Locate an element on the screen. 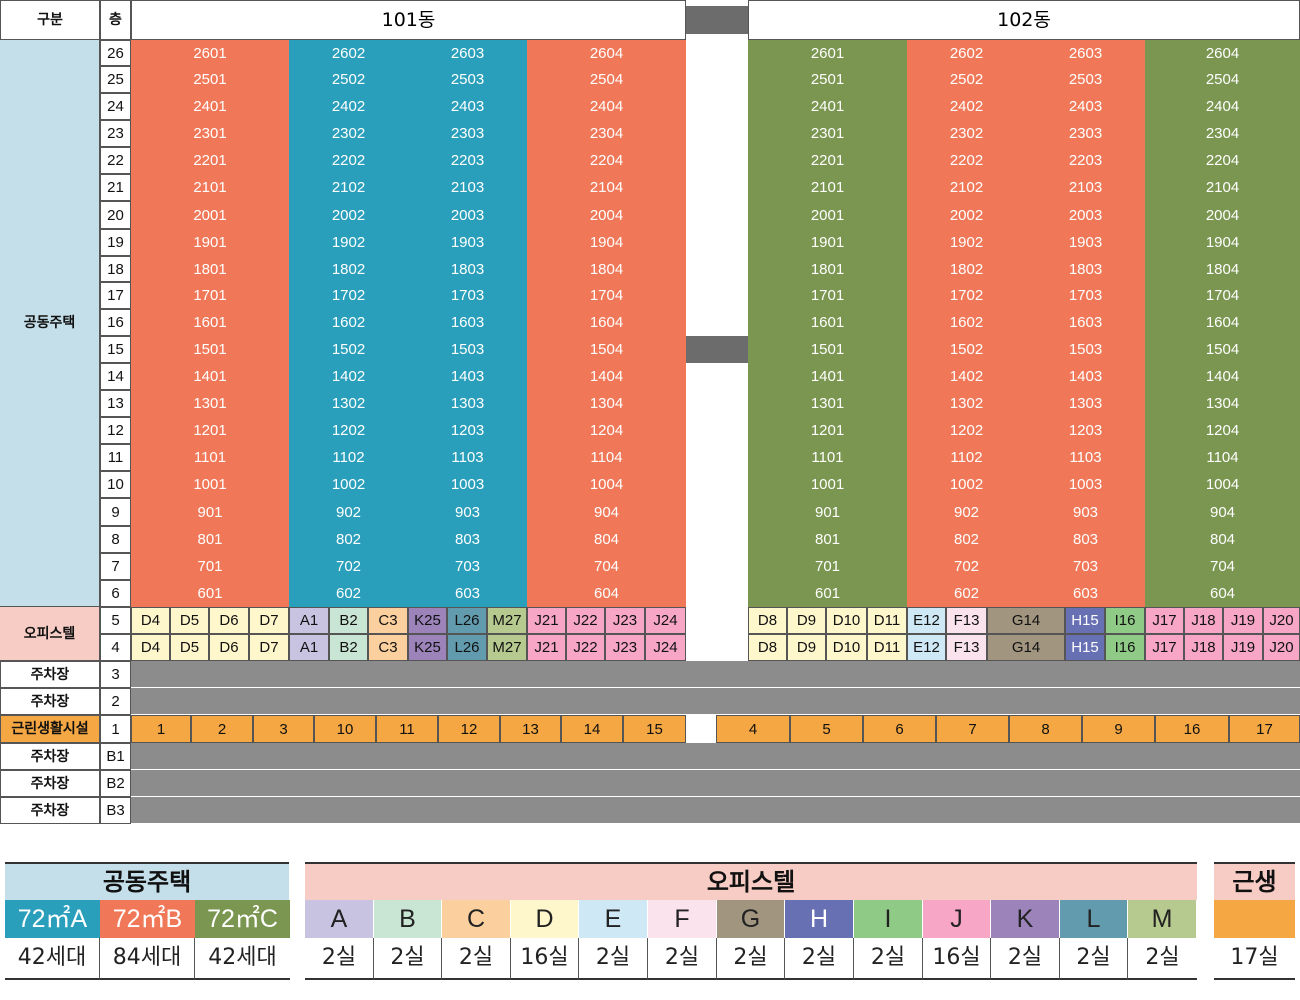  legend-officetel-type: J is located at coordinates (957, 919).